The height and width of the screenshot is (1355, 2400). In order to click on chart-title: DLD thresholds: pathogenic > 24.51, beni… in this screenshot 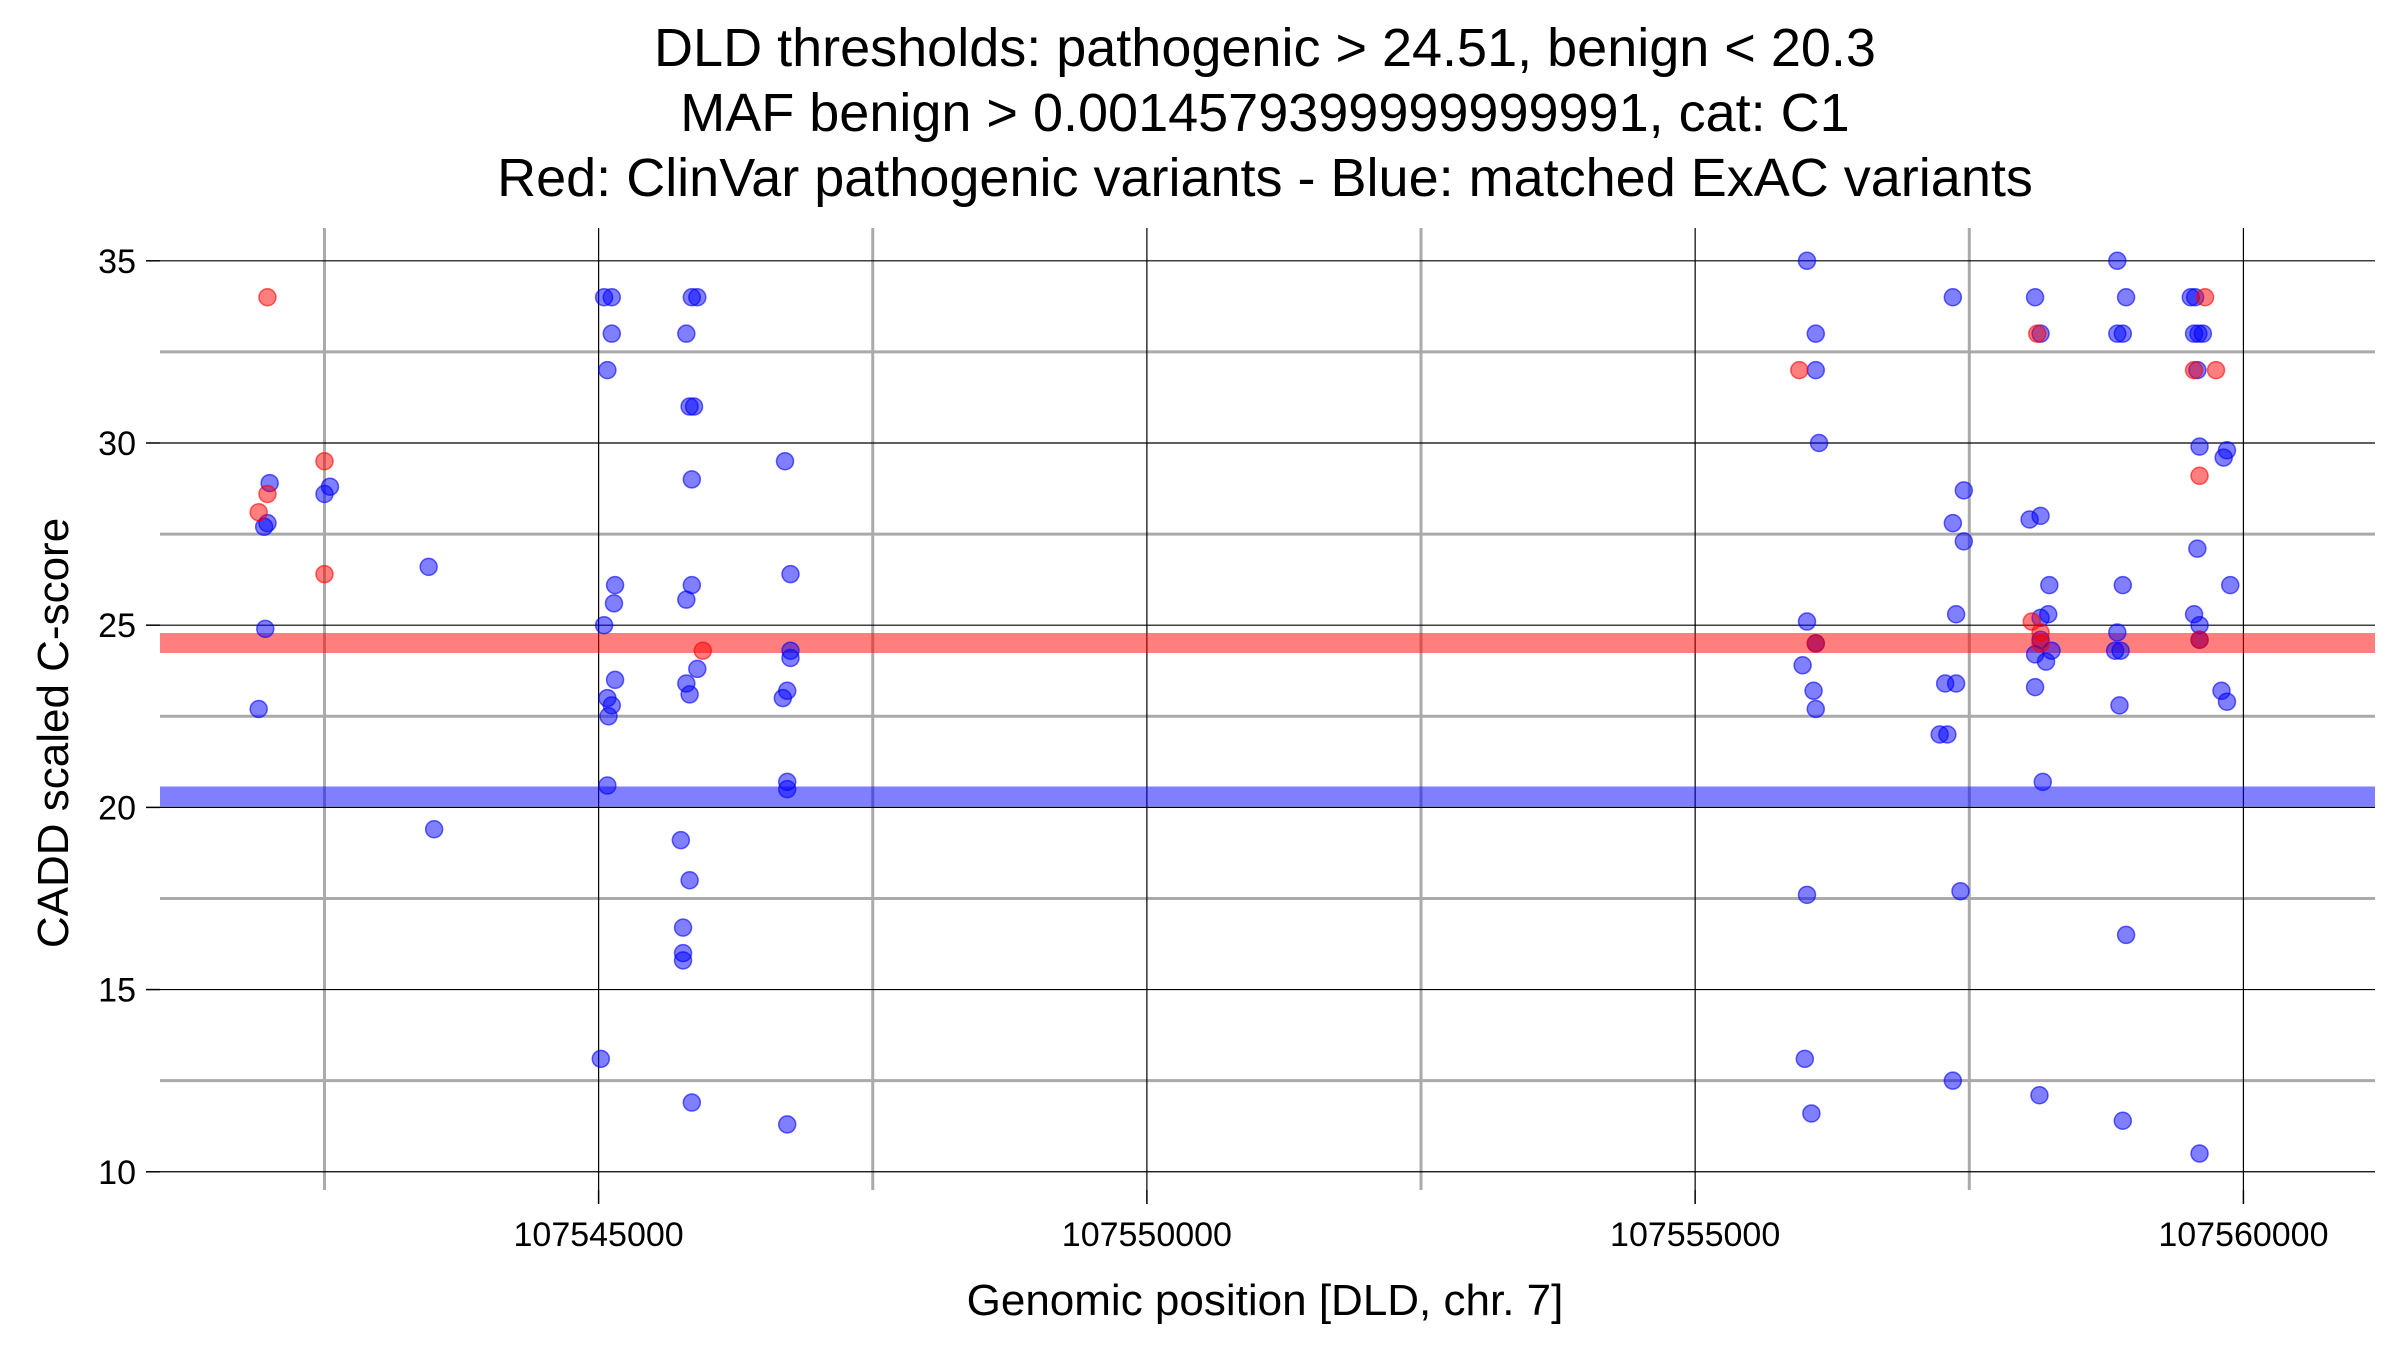, I will do `click(1265, 113)`.